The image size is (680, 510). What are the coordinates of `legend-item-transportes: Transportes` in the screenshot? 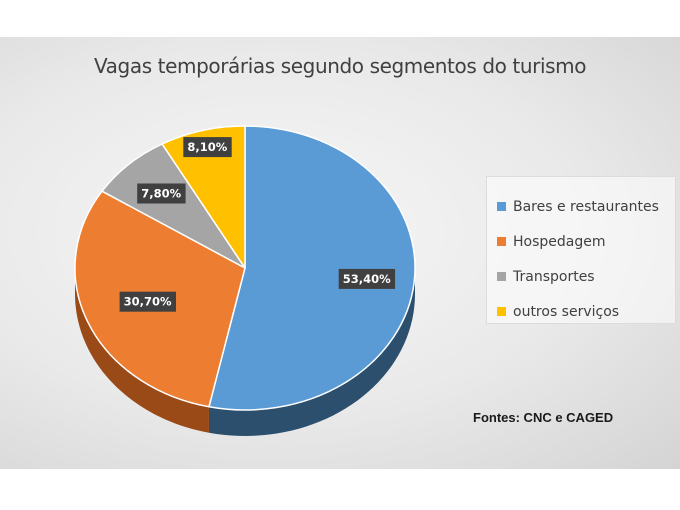 It's located at (586, 276).